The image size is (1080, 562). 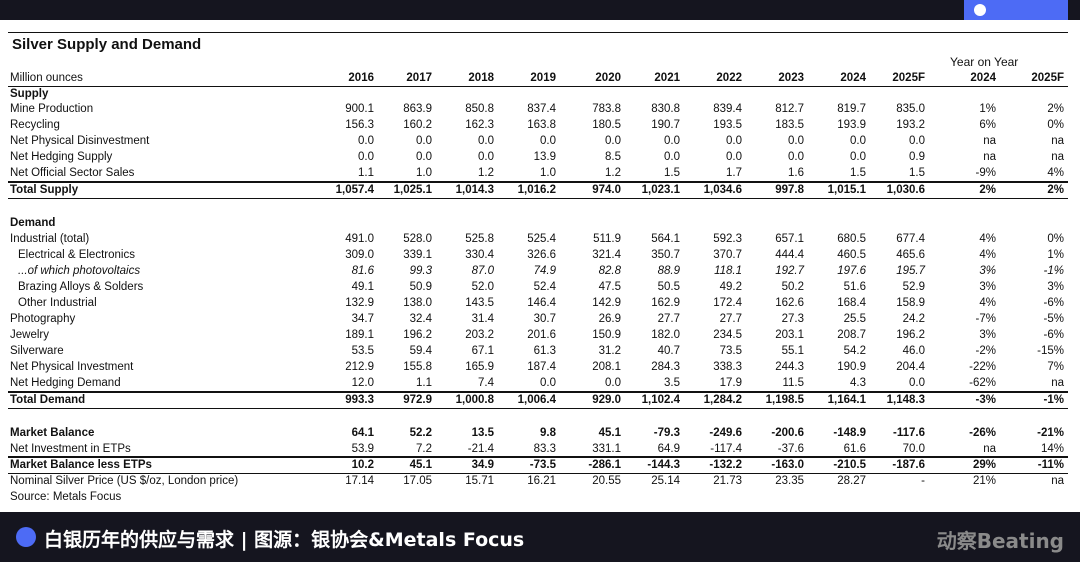 I want to click on cell: -22%, so click(x=982, y=367).